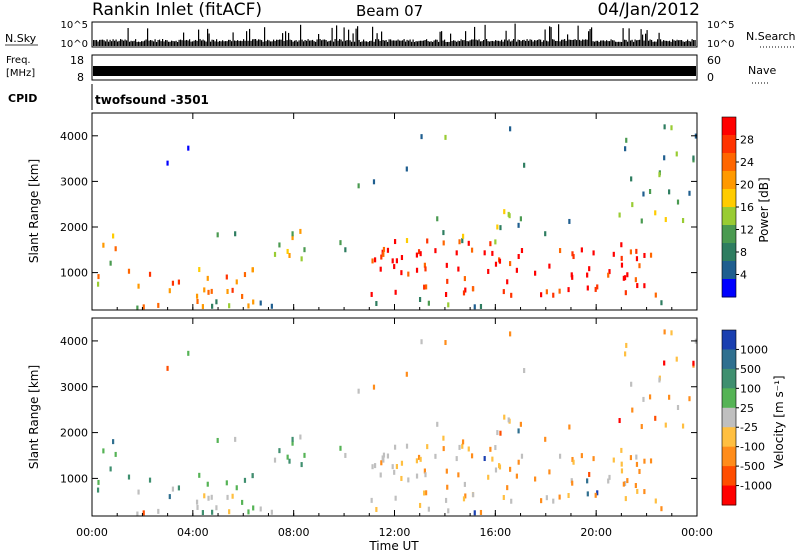 The height and width of the screenshot is (554, 800). I want to click on colorbar-tick-label: 4, so click(743, 275).